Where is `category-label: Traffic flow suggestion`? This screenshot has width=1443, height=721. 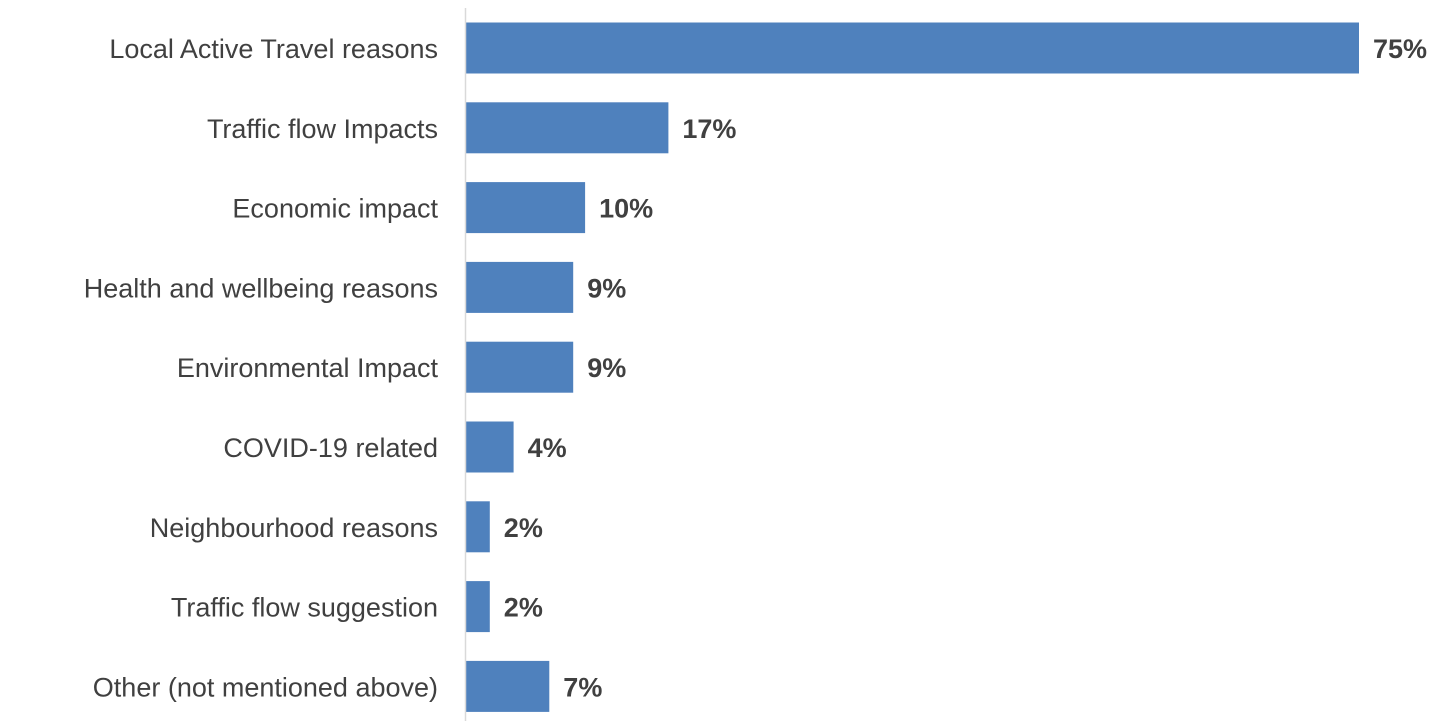 category-label: Traffic flow suggestion is located at coordinates (304, 608).